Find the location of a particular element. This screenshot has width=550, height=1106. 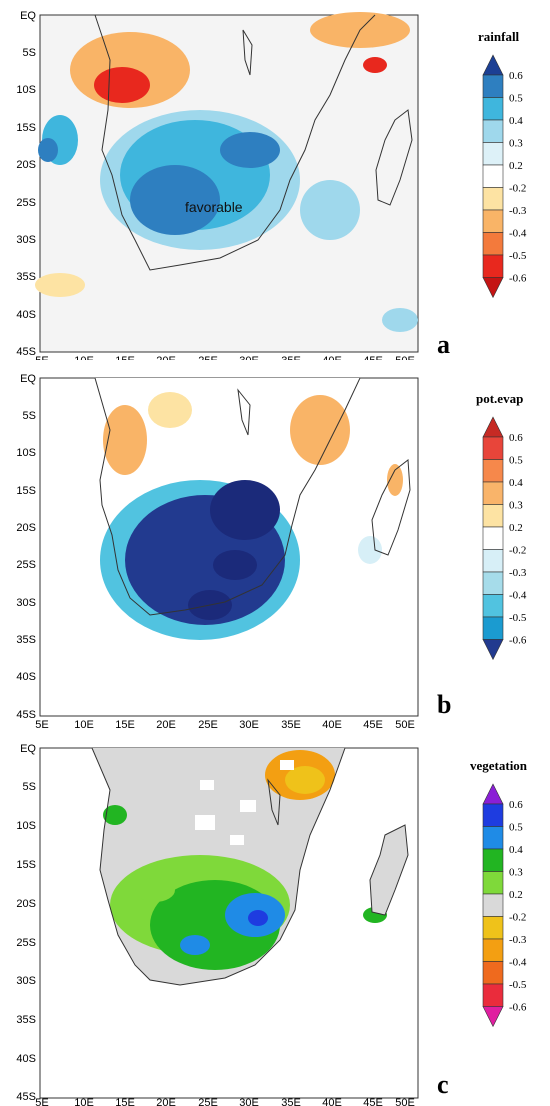

x-tick: 25E is located at coordinates (208, 1101).